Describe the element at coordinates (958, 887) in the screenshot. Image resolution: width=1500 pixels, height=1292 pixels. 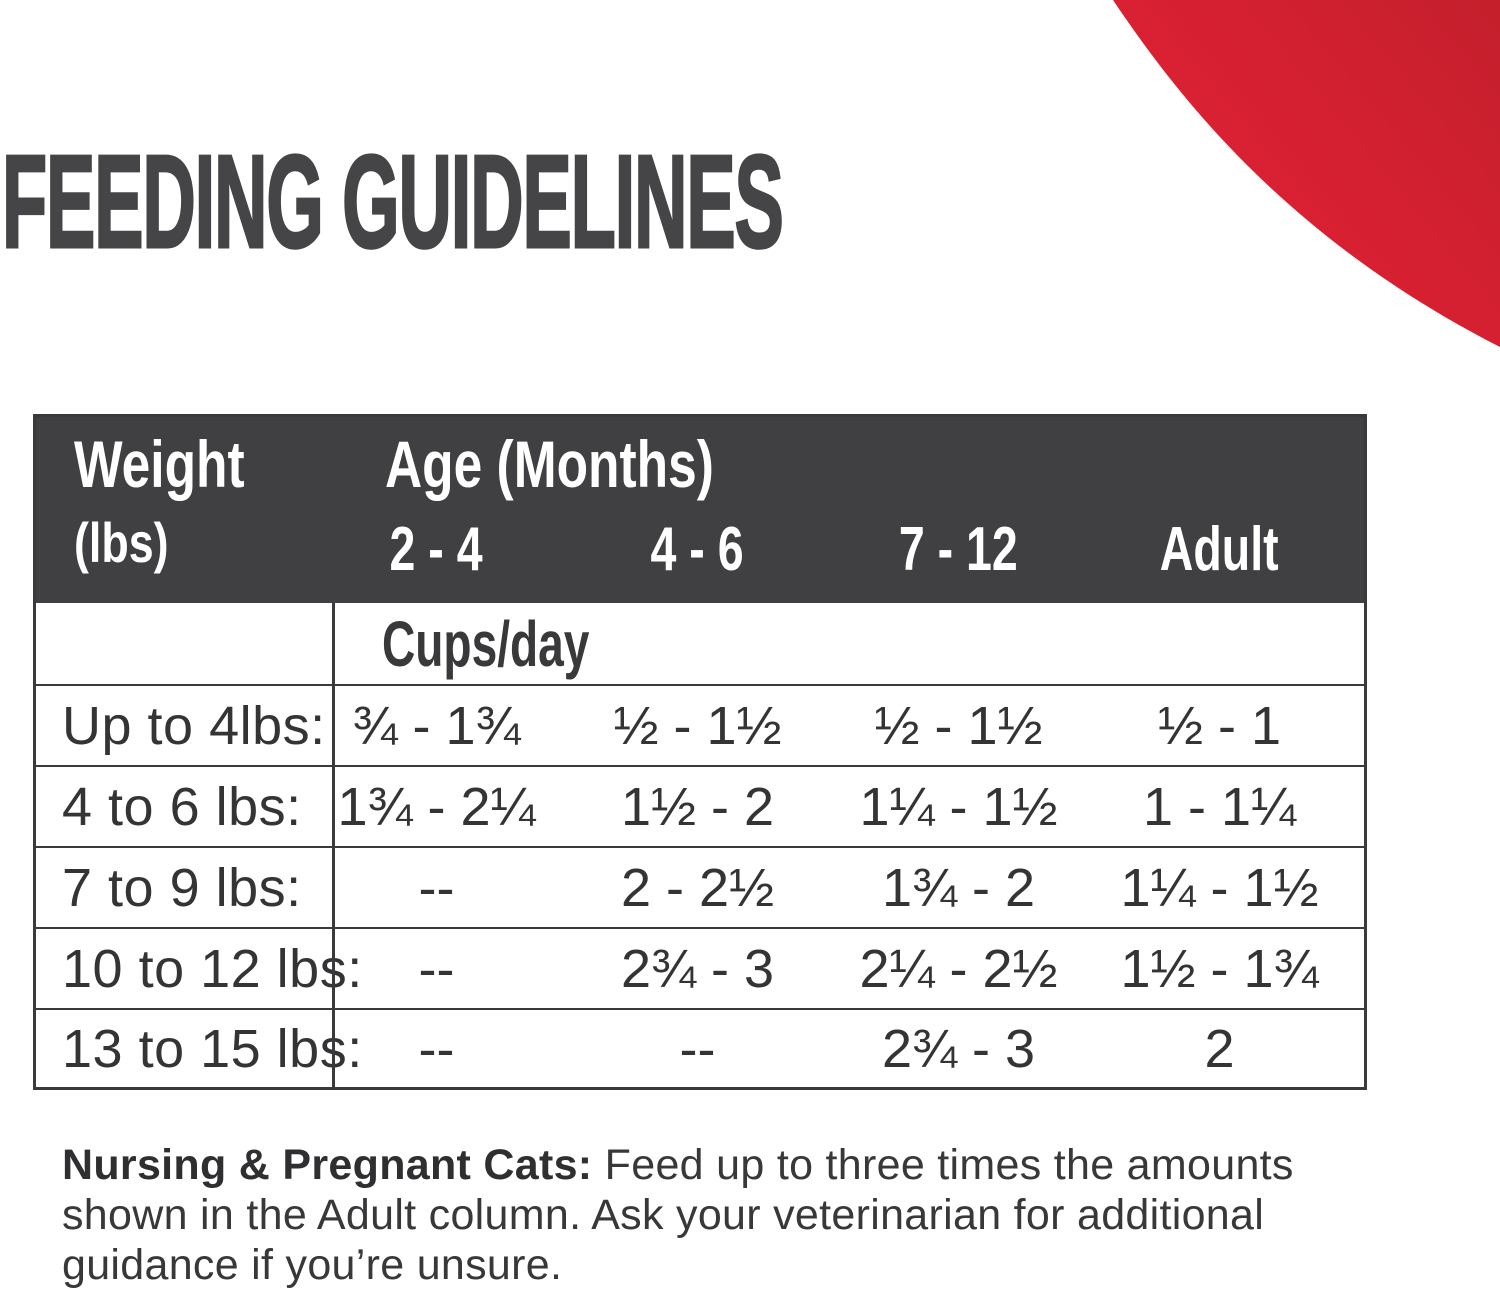
I see `value-cell: 1¾ - 2` at that location.